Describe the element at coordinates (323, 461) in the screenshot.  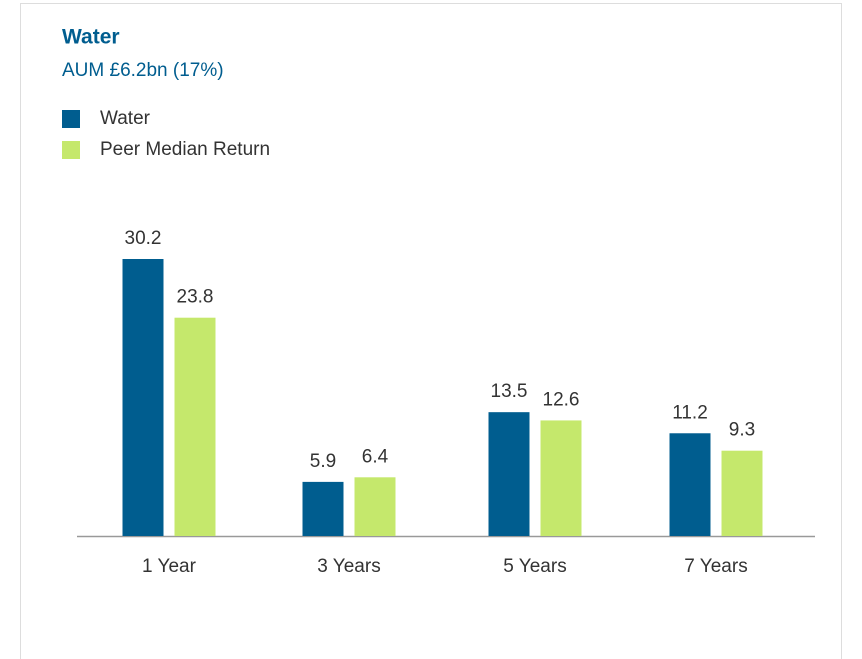
I see `data-label: 5.9` at that location.